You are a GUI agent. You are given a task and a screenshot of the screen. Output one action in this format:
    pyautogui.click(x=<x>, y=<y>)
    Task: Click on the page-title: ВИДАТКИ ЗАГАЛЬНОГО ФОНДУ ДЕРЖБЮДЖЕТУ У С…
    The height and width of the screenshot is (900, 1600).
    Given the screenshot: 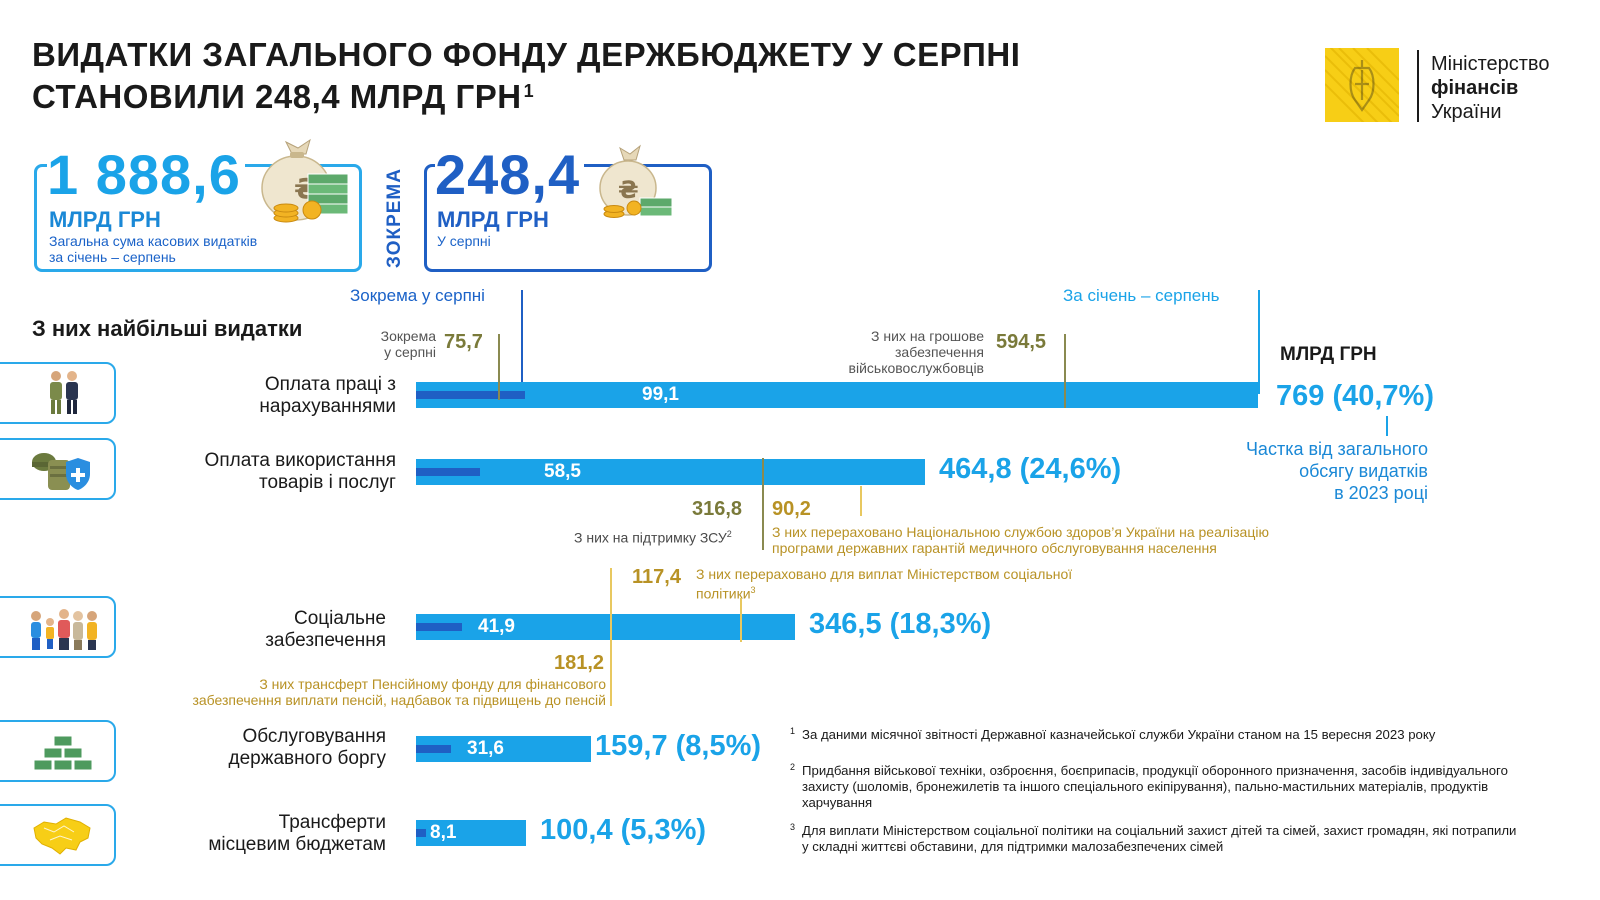 What is the action you would take?
    pyautogui.click(x=526, y=76)
    